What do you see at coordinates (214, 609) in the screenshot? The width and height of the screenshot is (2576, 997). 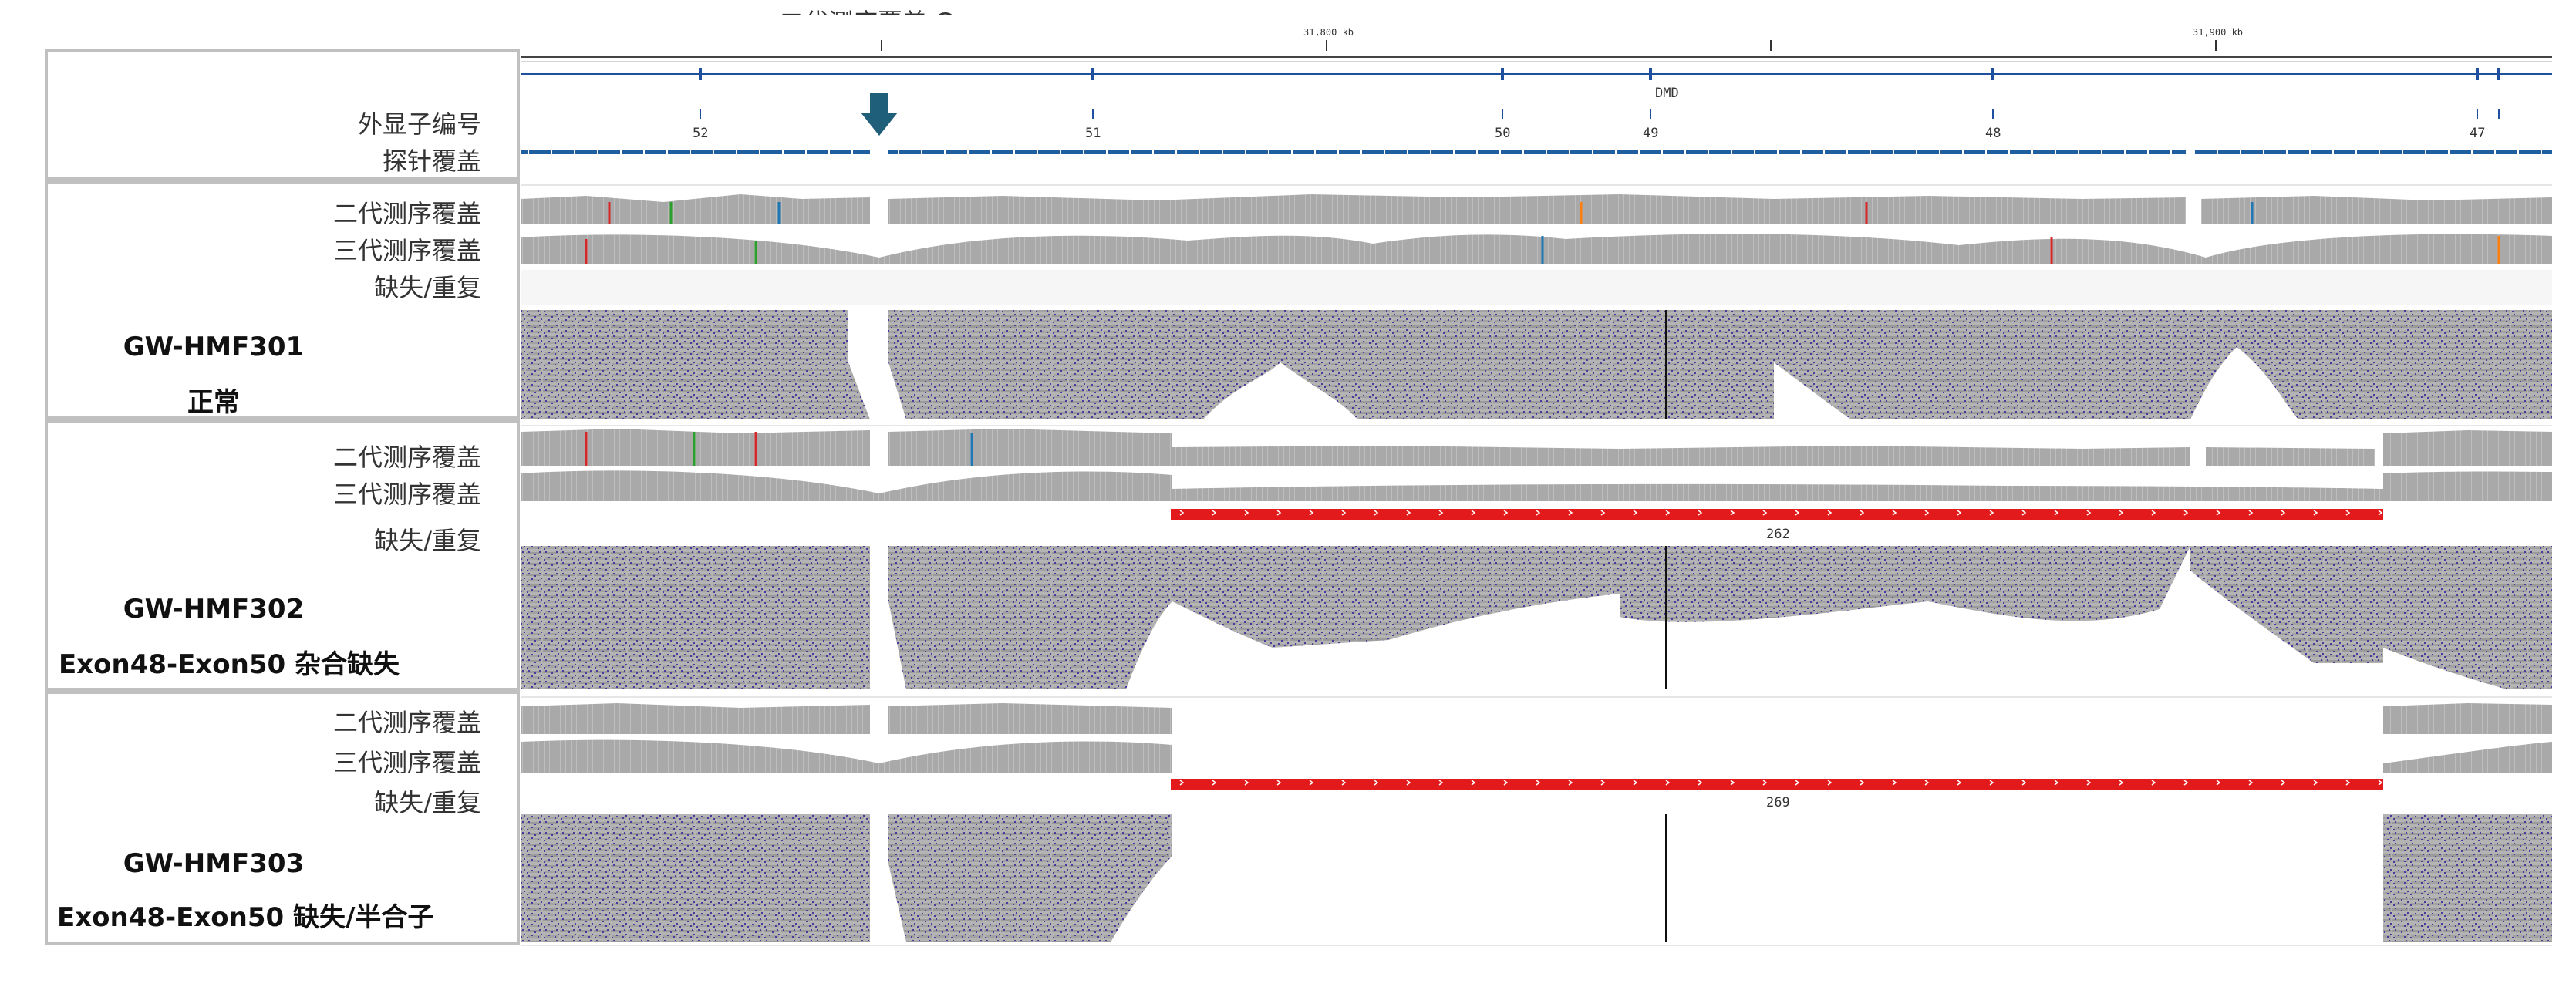 I see `sample-name: GW-HMF302` at bounding box center [214, 609].